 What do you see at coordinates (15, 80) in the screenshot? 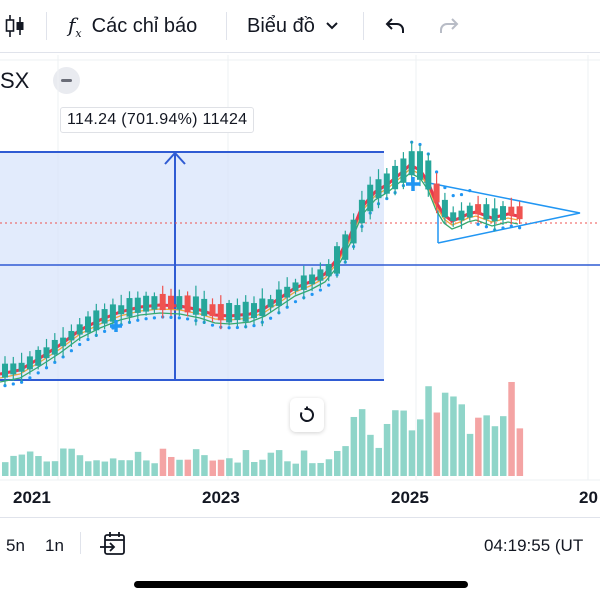
I see `symbol-label: SX` at bounding box center [15, 80].